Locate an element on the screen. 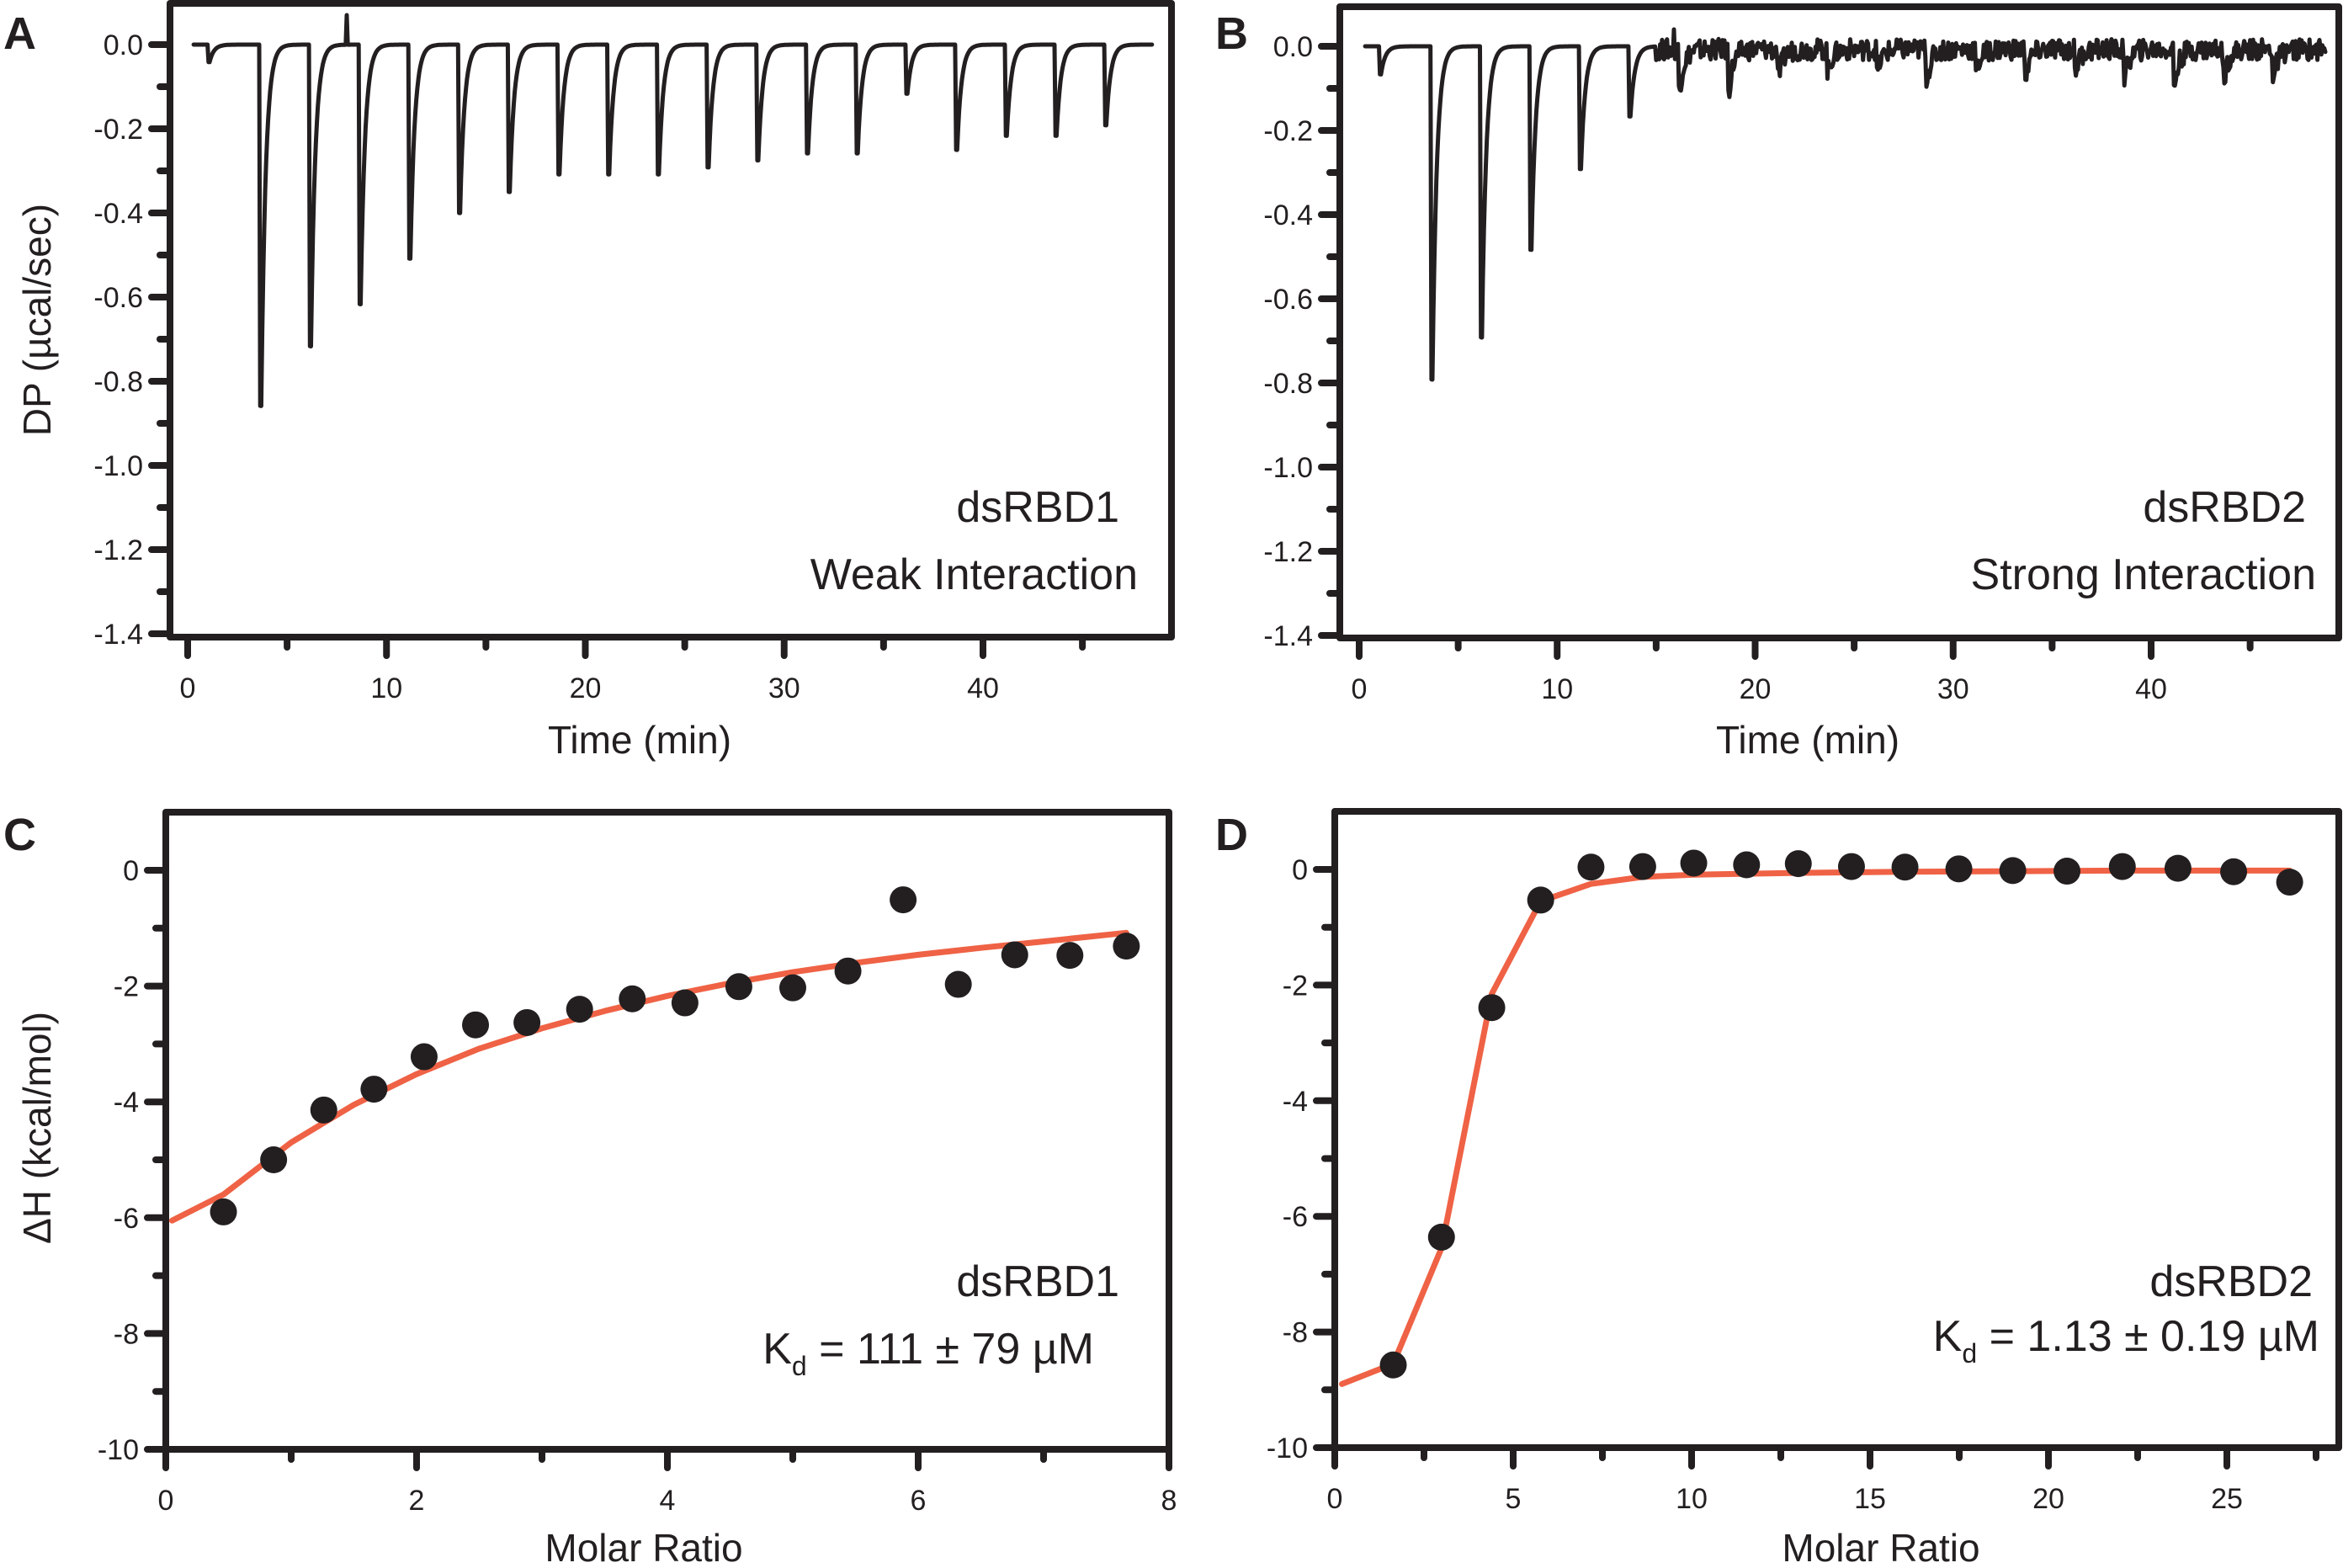  panel-letter-d: D is located at coordinates (1231, 835).